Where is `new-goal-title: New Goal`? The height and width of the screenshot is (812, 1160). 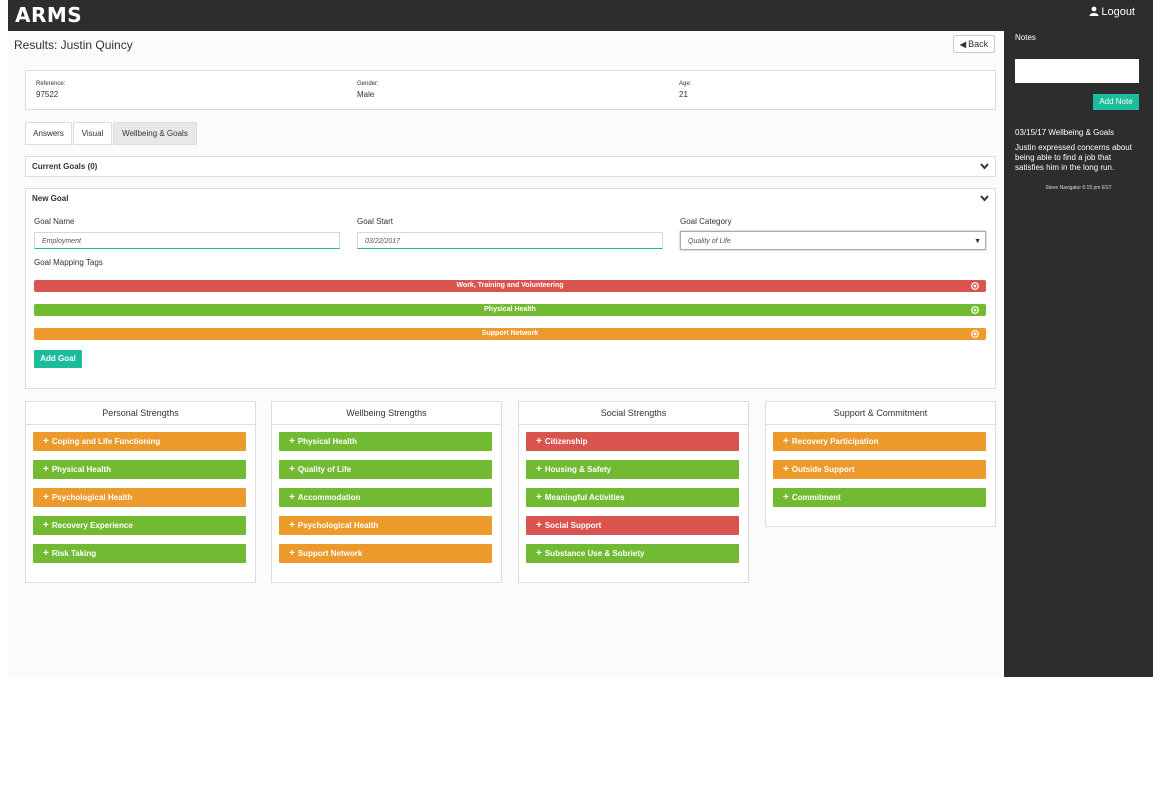
new-goal-title: New Goal is located at coordinates (50, 198).